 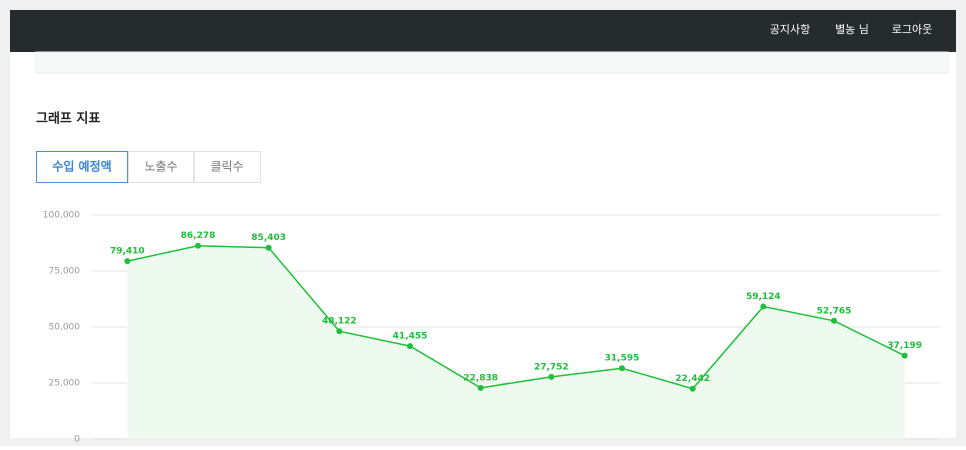 I want to click on value-label: 41,455, so click(x=410, y=337).